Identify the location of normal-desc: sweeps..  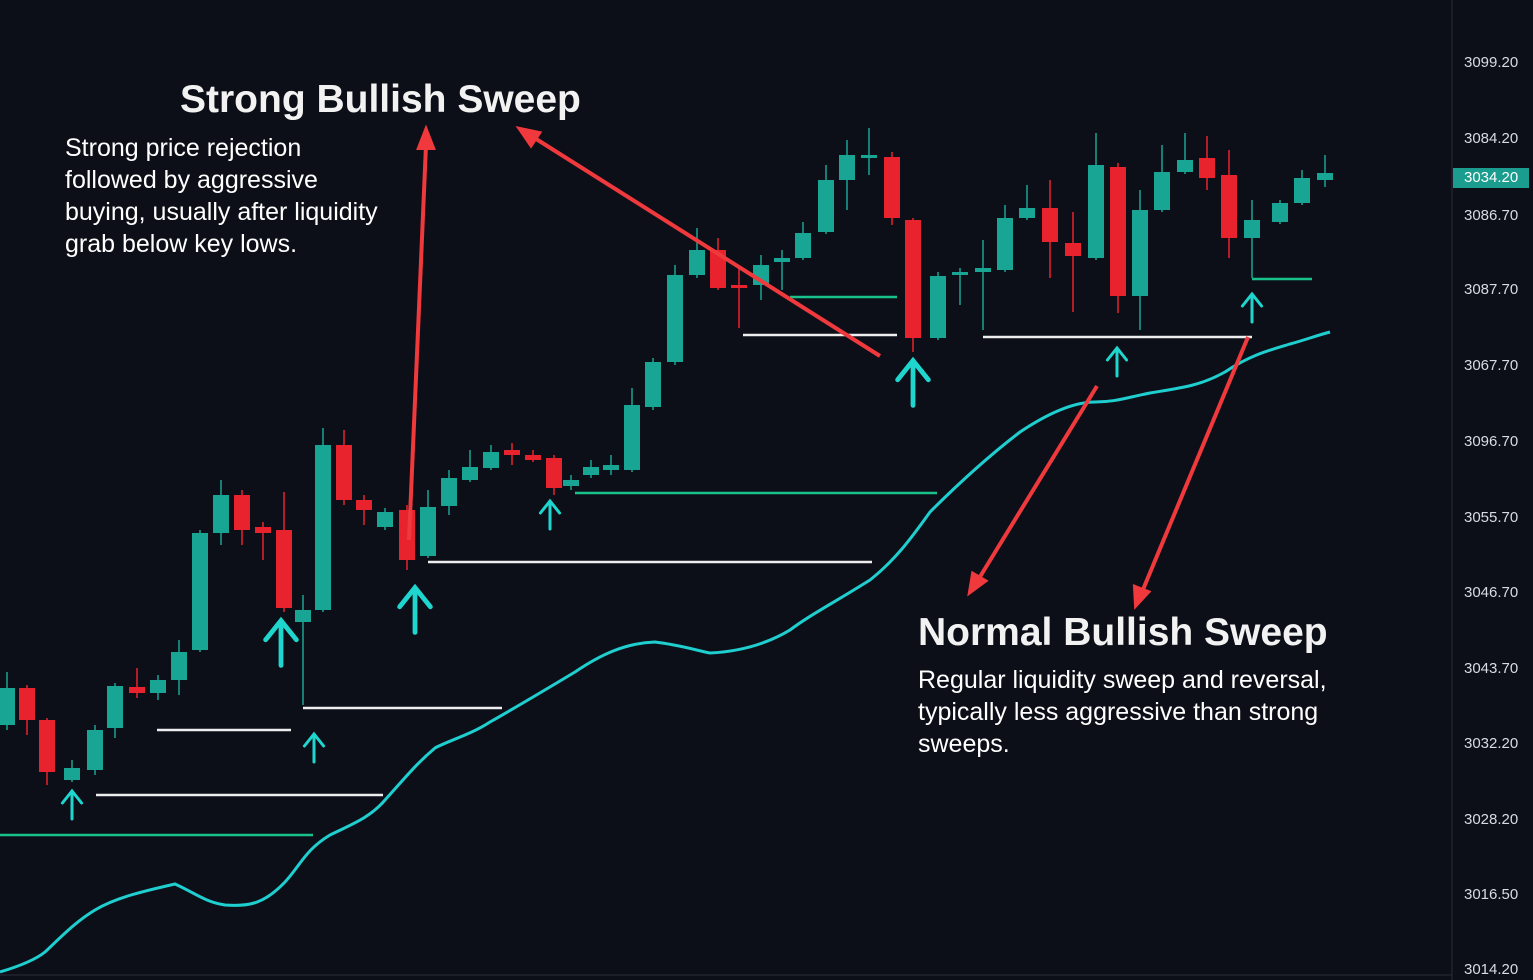
(964, 744).